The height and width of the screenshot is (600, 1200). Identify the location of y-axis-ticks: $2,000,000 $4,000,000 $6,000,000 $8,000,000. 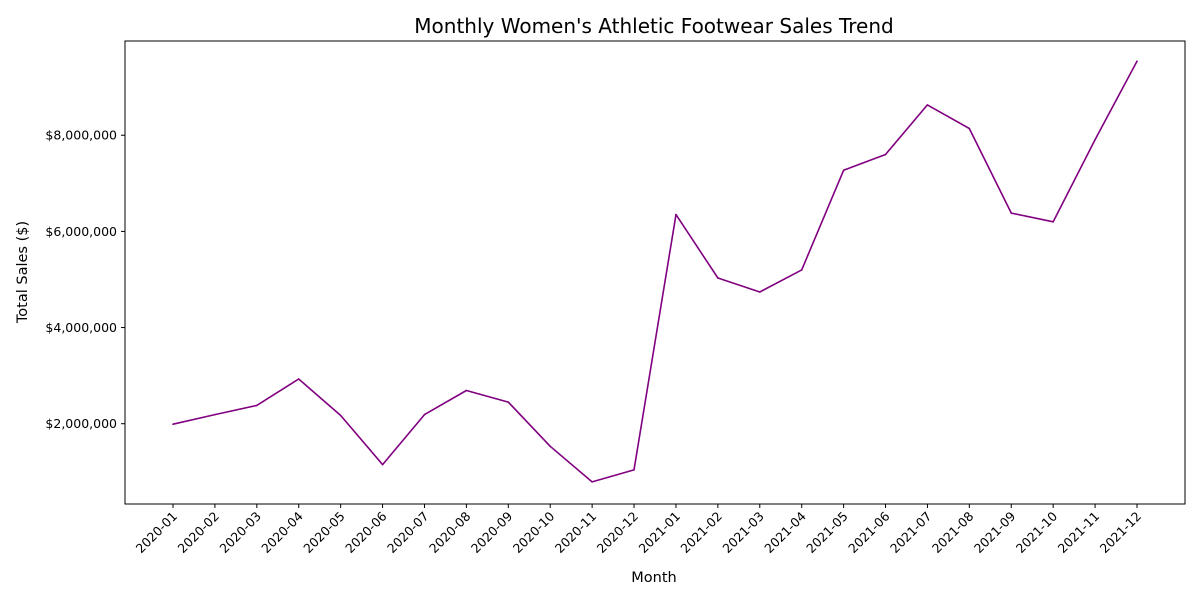
(85, 279).